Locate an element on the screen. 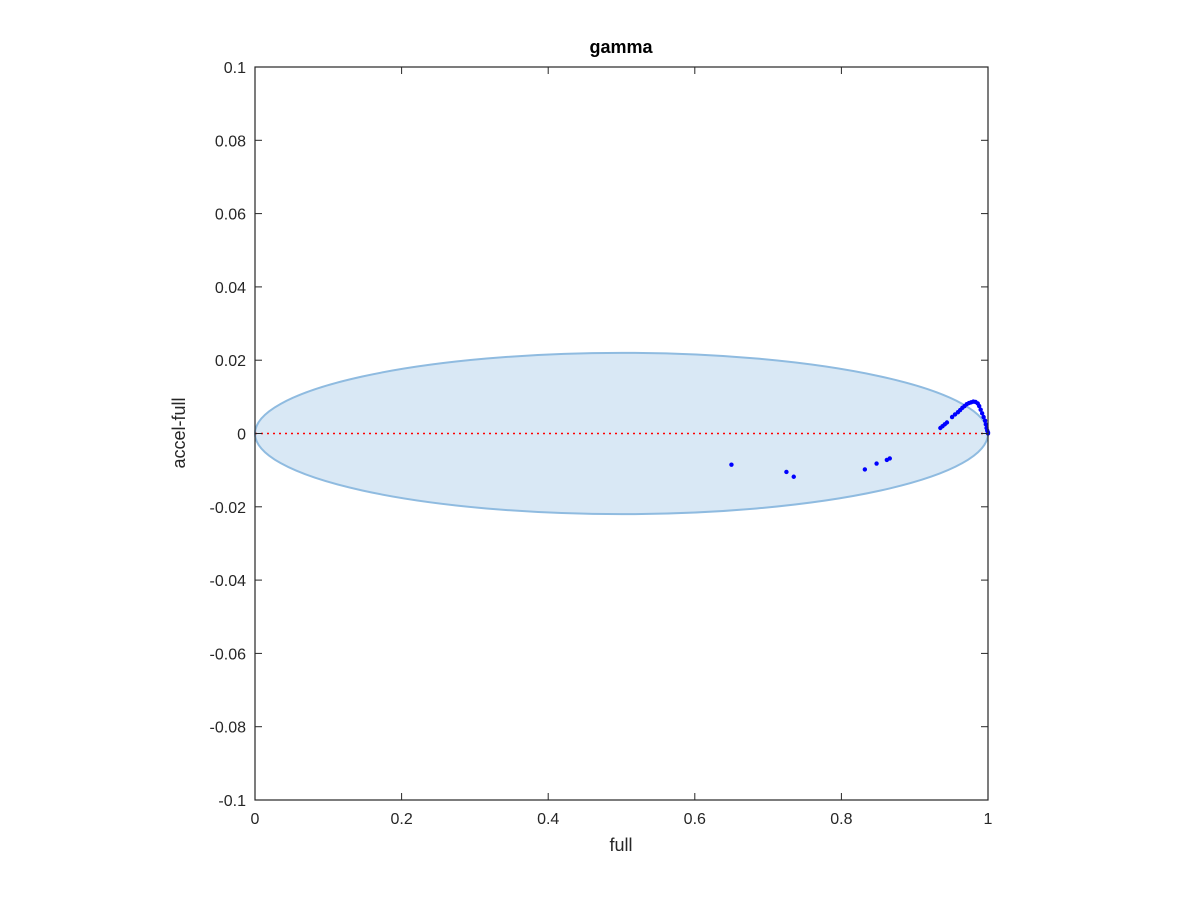 The height and width of the screenshot is (900, 1200). y-tick-label: -0.04 is located at coordinates (228, 581).